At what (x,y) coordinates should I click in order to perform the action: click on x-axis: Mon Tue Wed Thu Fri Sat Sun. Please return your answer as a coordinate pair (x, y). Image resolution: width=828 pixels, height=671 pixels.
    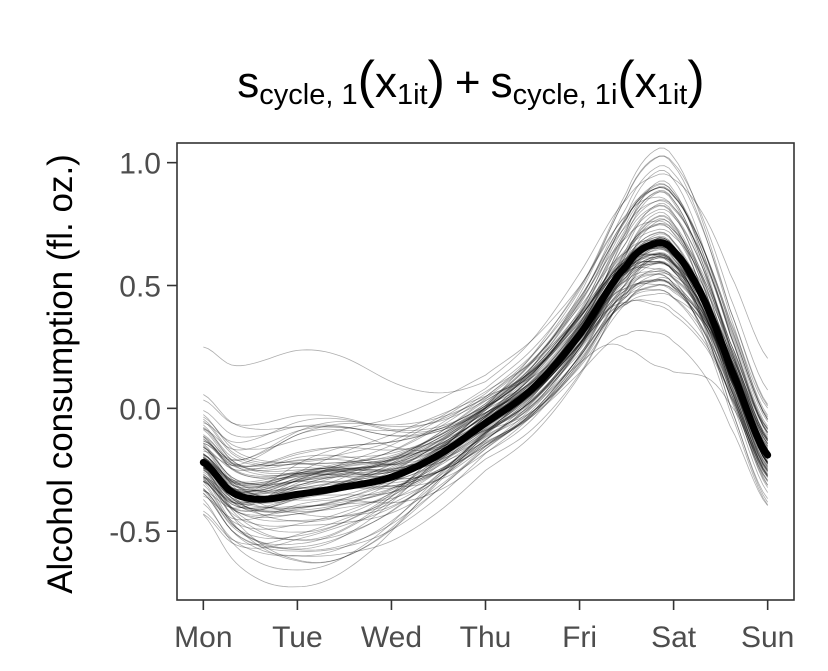
    Looking at the image, I should click on (484, 627).